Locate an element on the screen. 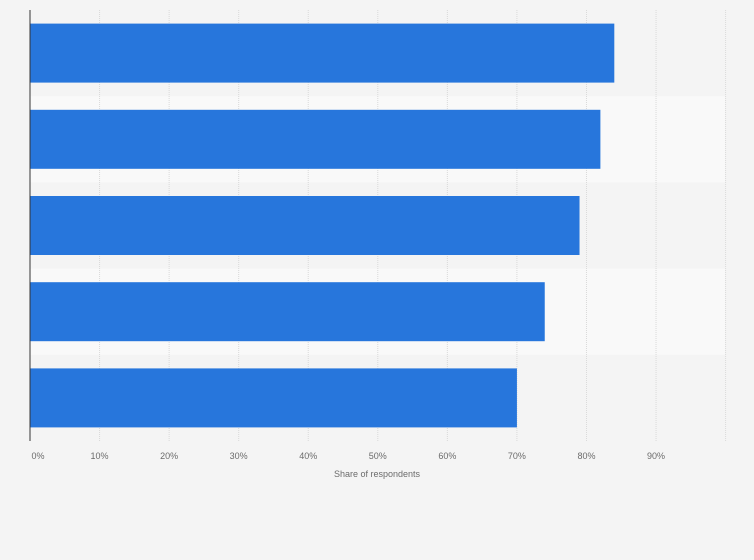 The width and height of the screenshot is (754, 560). x-tick-label: 0% is located at coordinates (37, 456).